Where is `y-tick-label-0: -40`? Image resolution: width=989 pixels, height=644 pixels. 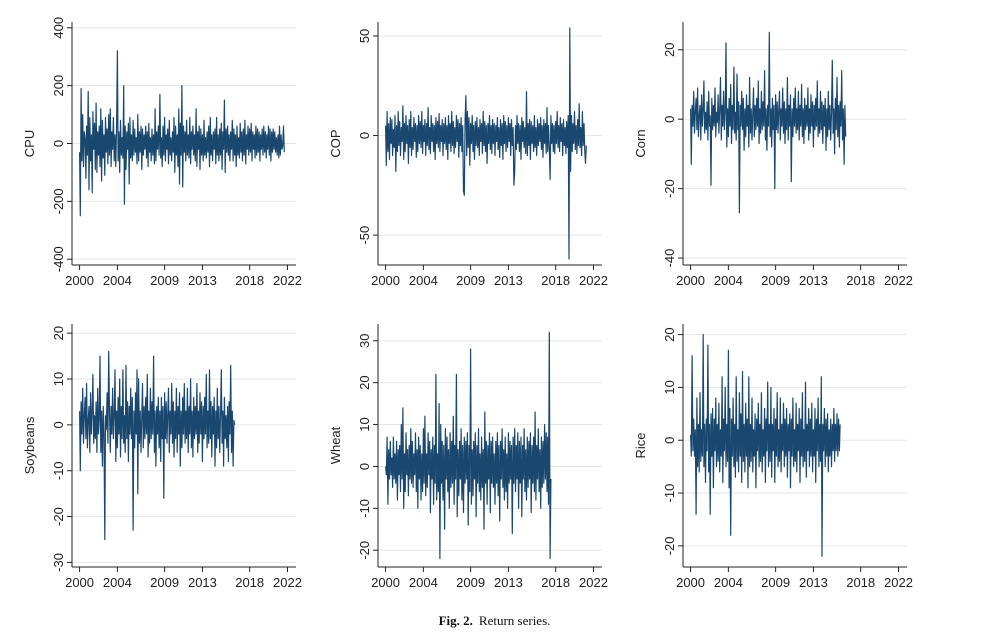
y-tick-label-0: -40 is located at coordinates (669, 258).